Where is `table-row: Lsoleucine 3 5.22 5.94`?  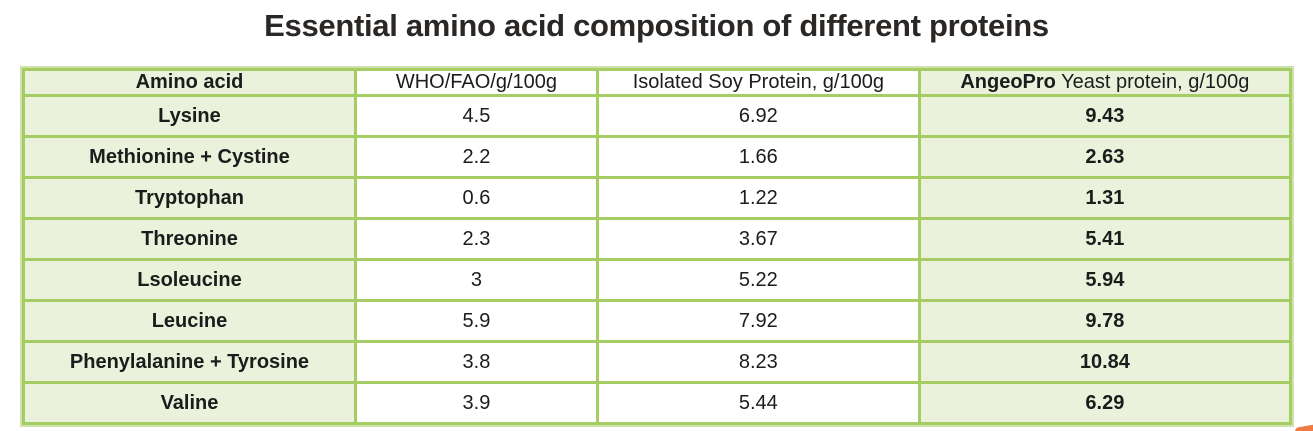
table-row: Lsoleucine 3 5.22 5.94 is located at coordinates (657, 280).